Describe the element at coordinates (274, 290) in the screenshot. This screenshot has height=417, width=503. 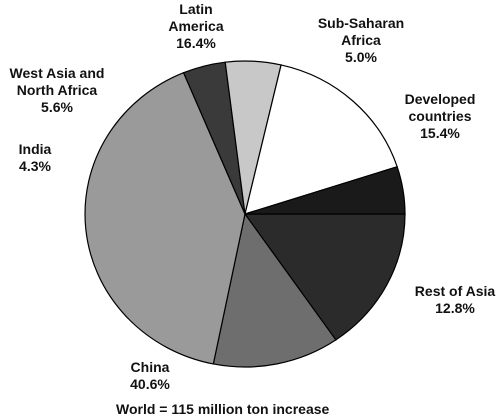
I see `pie-slice-rest-of-asia` at that location.